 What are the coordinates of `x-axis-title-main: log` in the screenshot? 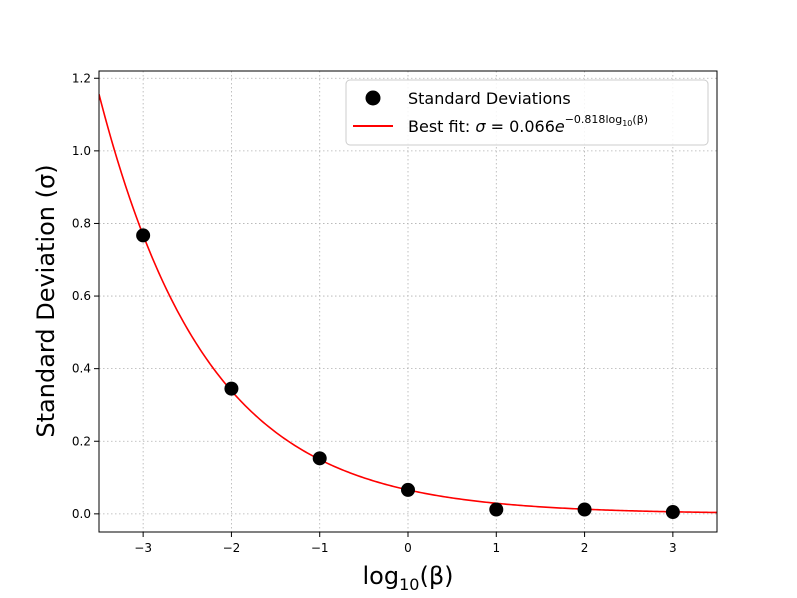 It's located at (381, 576).